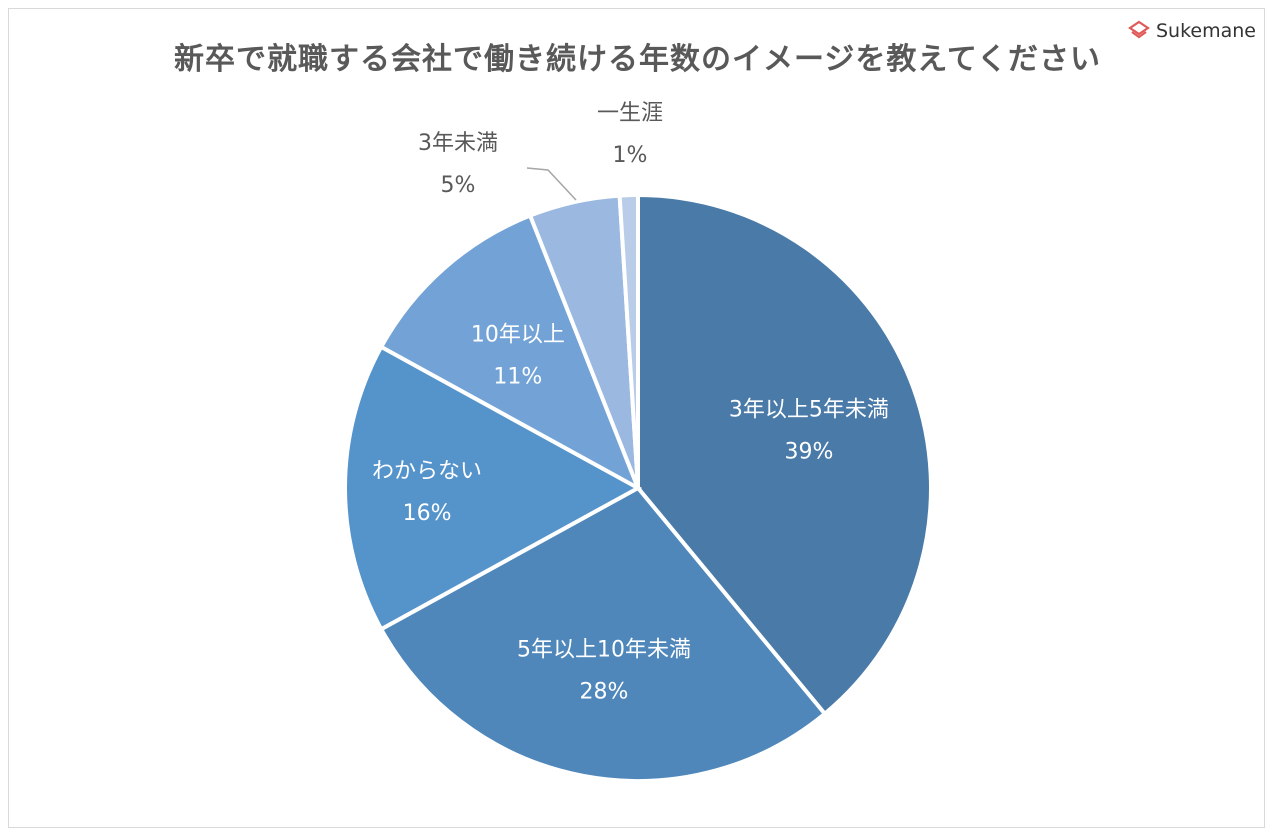 This screenshot has height=838, width=1275. I want to click on slice-value-label: 5%, so click(458, 185).